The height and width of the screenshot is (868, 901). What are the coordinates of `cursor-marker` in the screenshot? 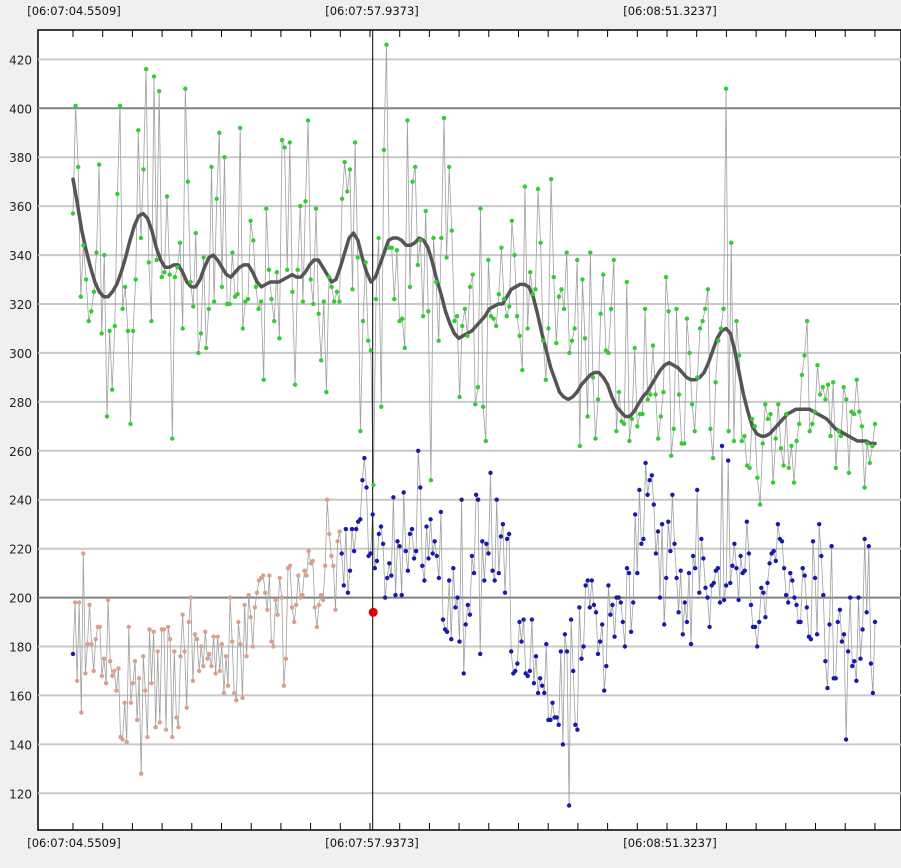 It's located at (373, 612).